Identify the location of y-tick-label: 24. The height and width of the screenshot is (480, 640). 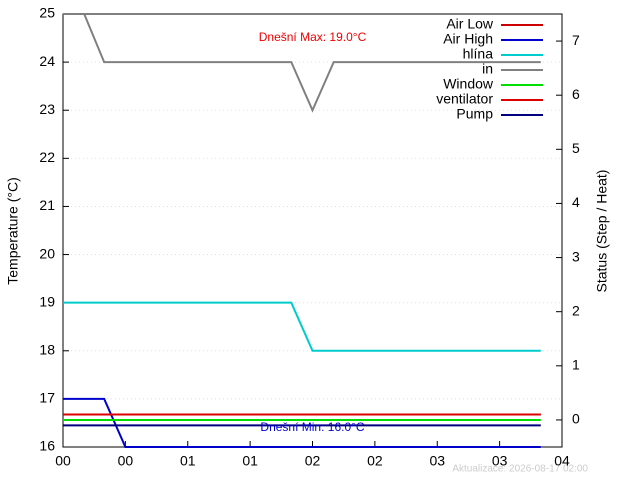
(47, 61).